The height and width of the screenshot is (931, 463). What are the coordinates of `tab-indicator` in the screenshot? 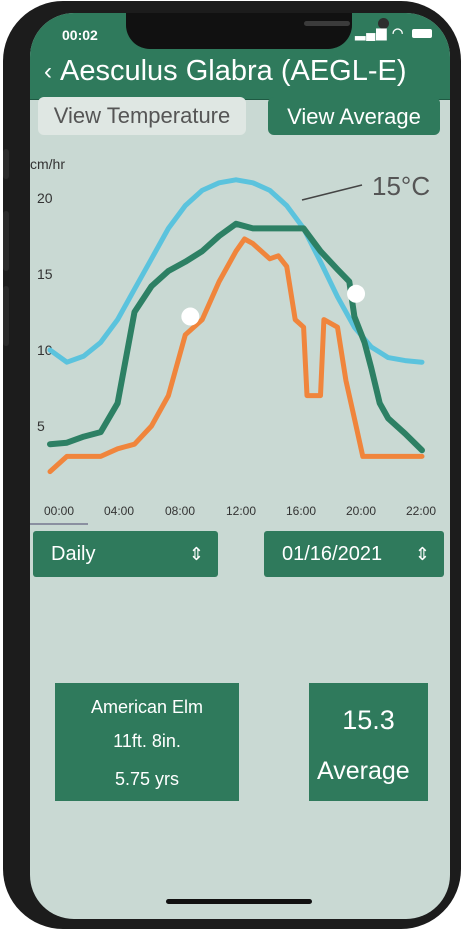 It's located at (59, 524).